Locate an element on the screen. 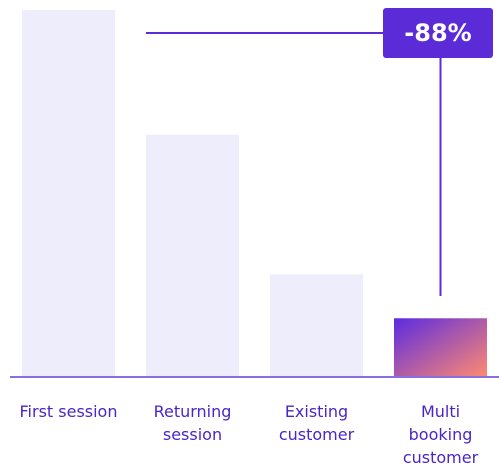  x-tick-label: Multi booking customer is located at coordinates (440, 434).